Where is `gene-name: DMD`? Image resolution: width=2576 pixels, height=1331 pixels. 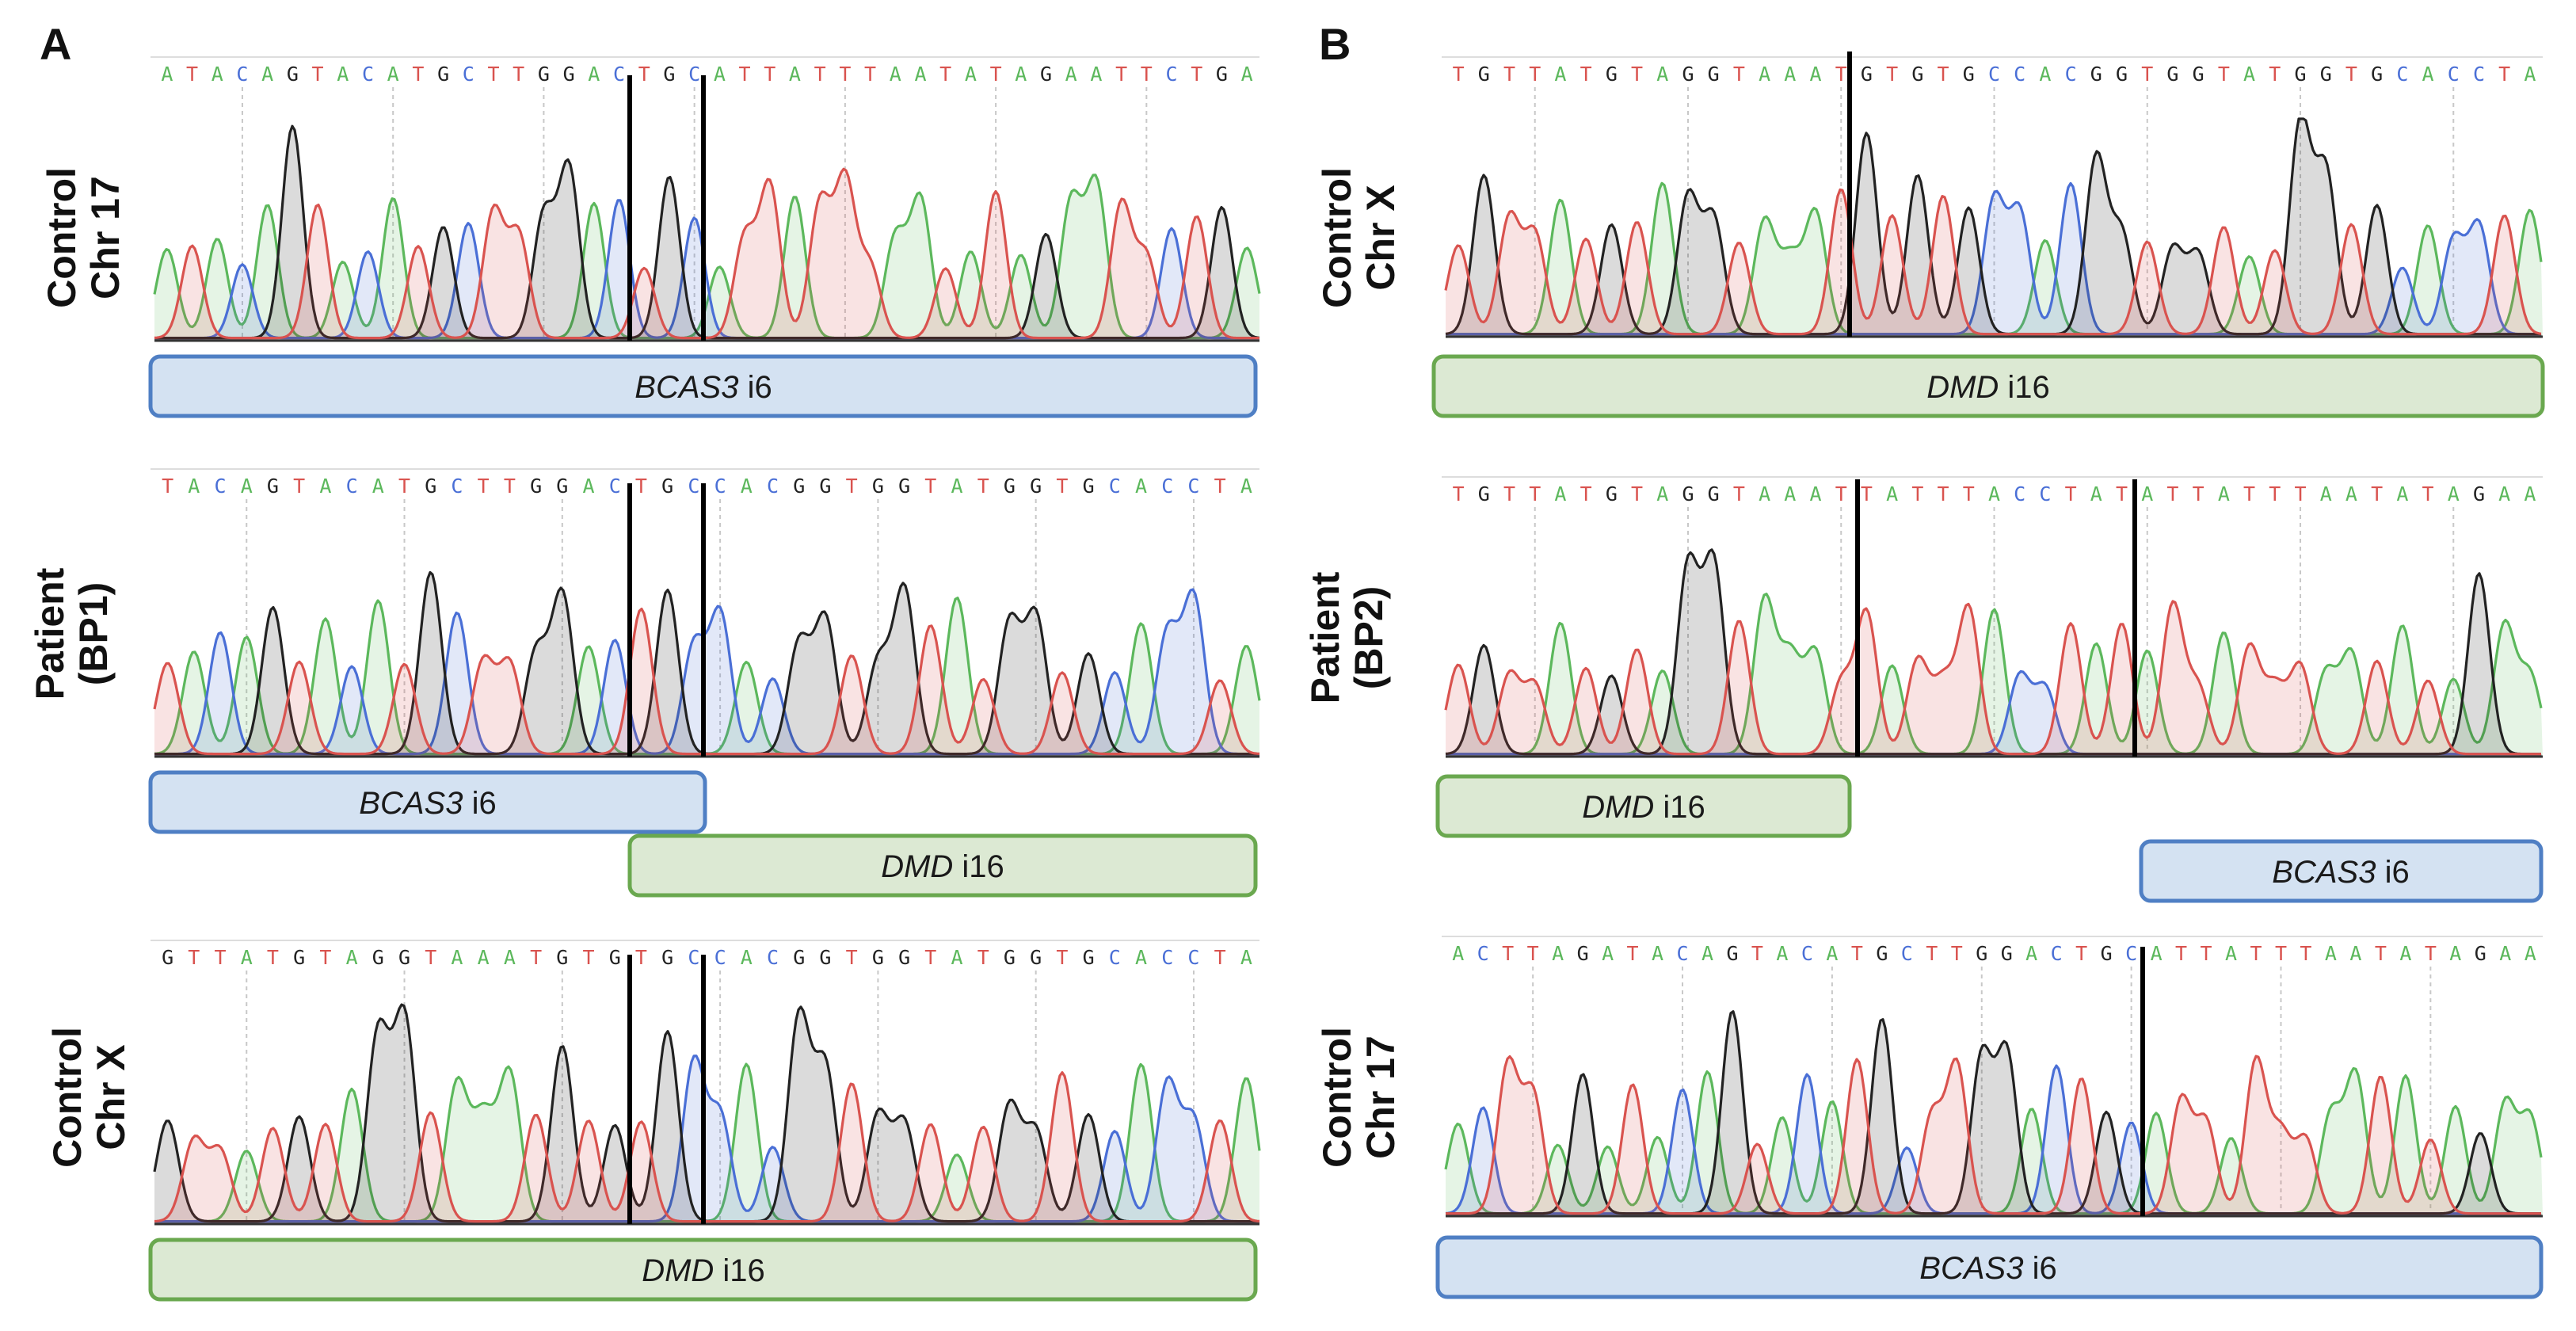
gene-name: DMD is located at coordinates (1618, 807).